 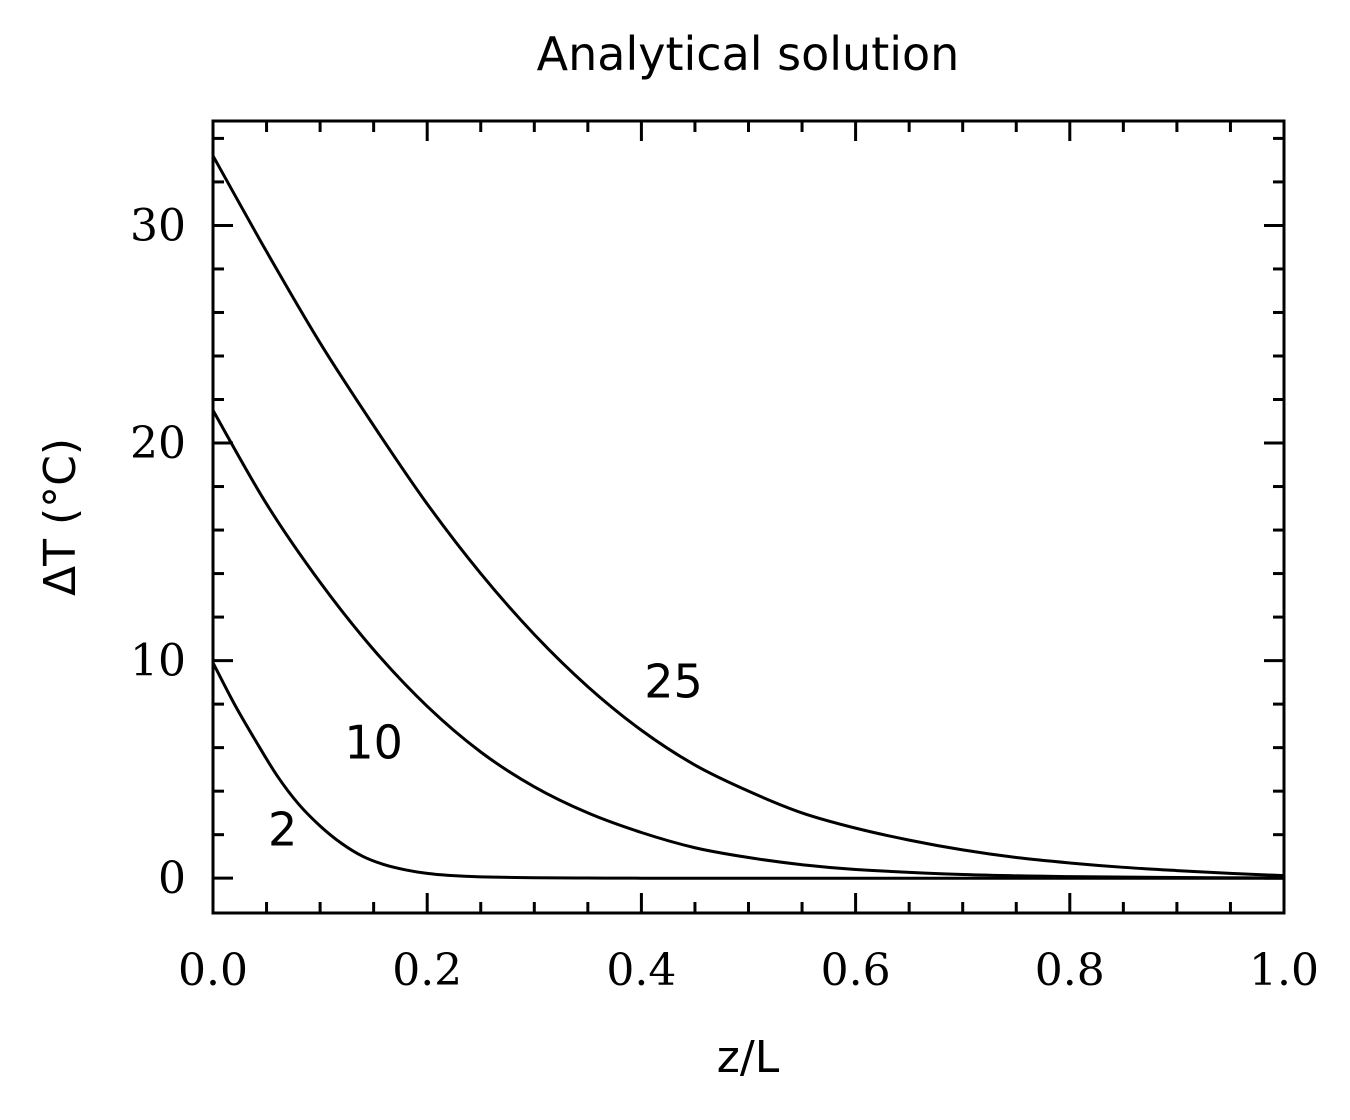 I want to click on y-tick-label: 10, so click(x=158, y=661).